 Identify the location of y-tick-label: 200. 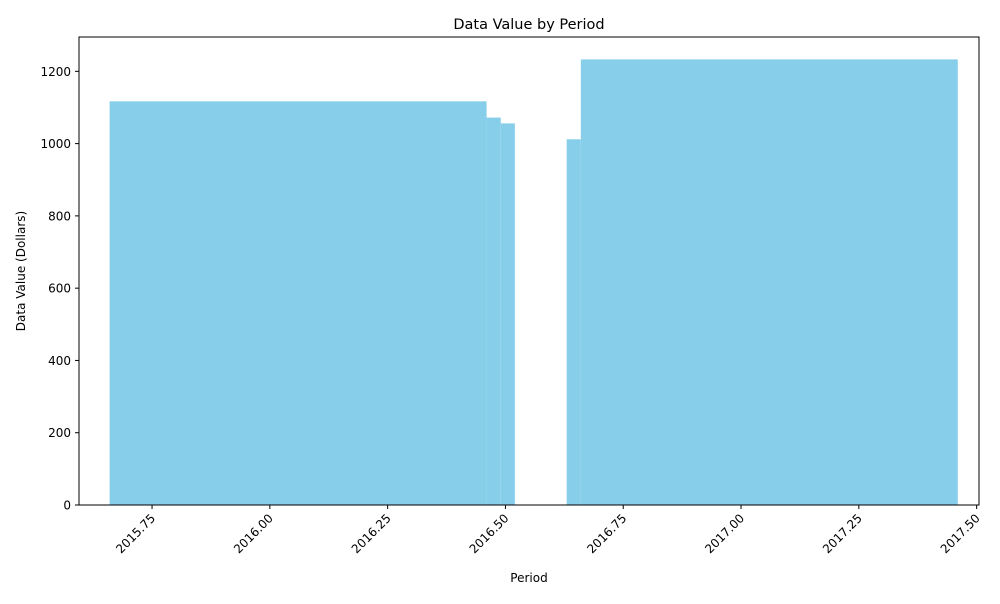
(59, 433).